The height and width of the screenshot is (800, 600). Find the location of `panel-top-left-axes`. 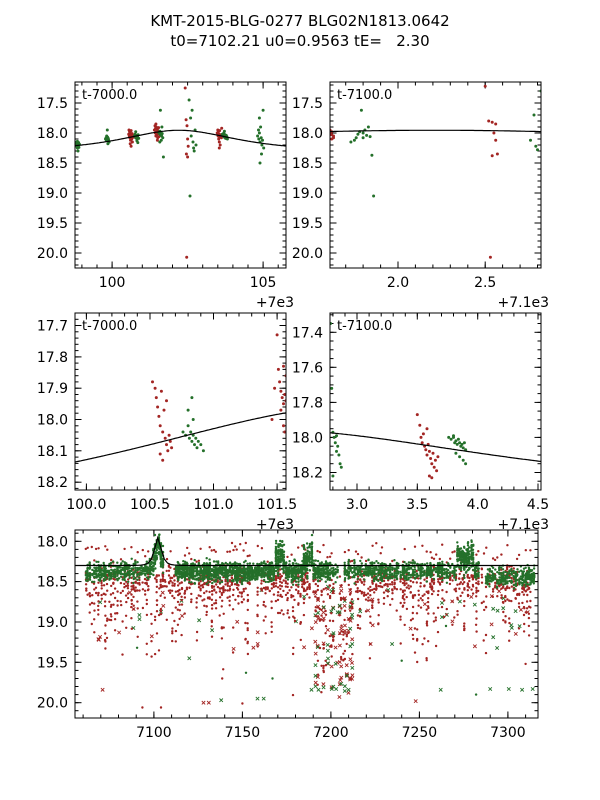

panel-top-left-axes is located at coordinates (180, 175).